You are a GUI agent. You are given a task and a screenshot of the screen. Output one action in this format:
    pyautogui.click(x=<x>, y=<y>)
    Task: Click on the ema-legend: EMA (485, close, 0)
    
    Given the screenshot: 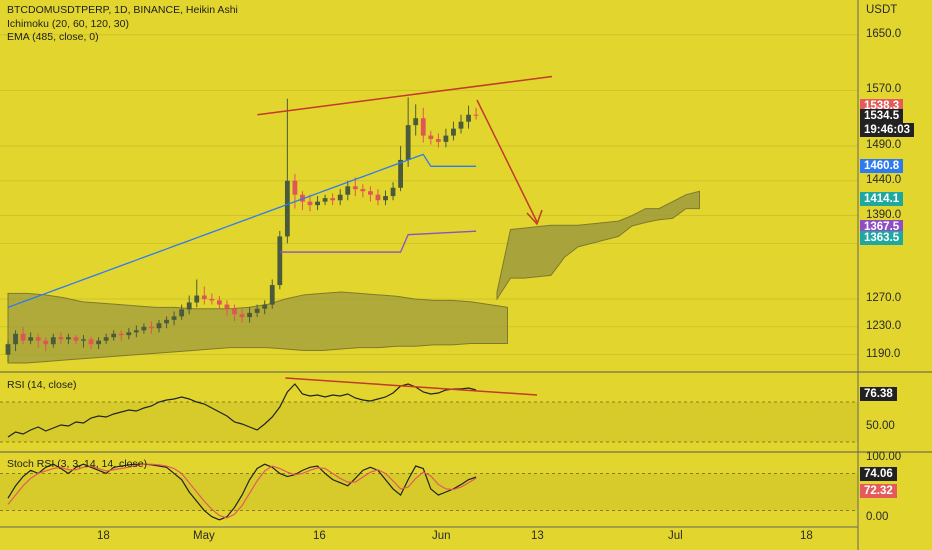 What is the action you would take?
    pyautogui.click(x=53, y=37)
    